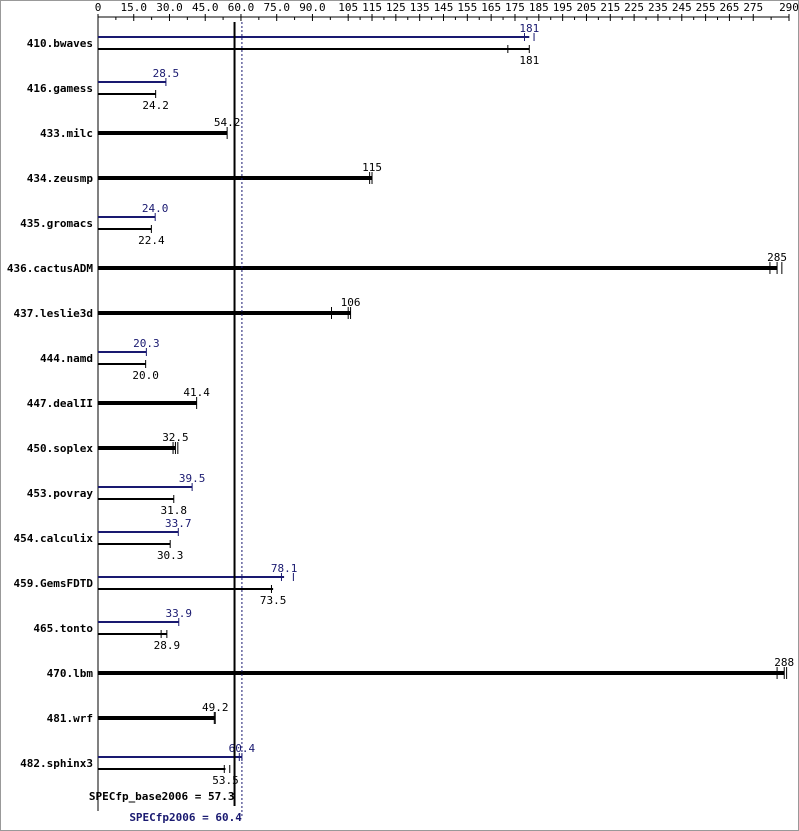 The height and width of the screenshot is (831, 799). Describe the element at coordinates (108, 443) in the screenshot. I see `benchmark-row: 450.soplex 32.5` at that location.